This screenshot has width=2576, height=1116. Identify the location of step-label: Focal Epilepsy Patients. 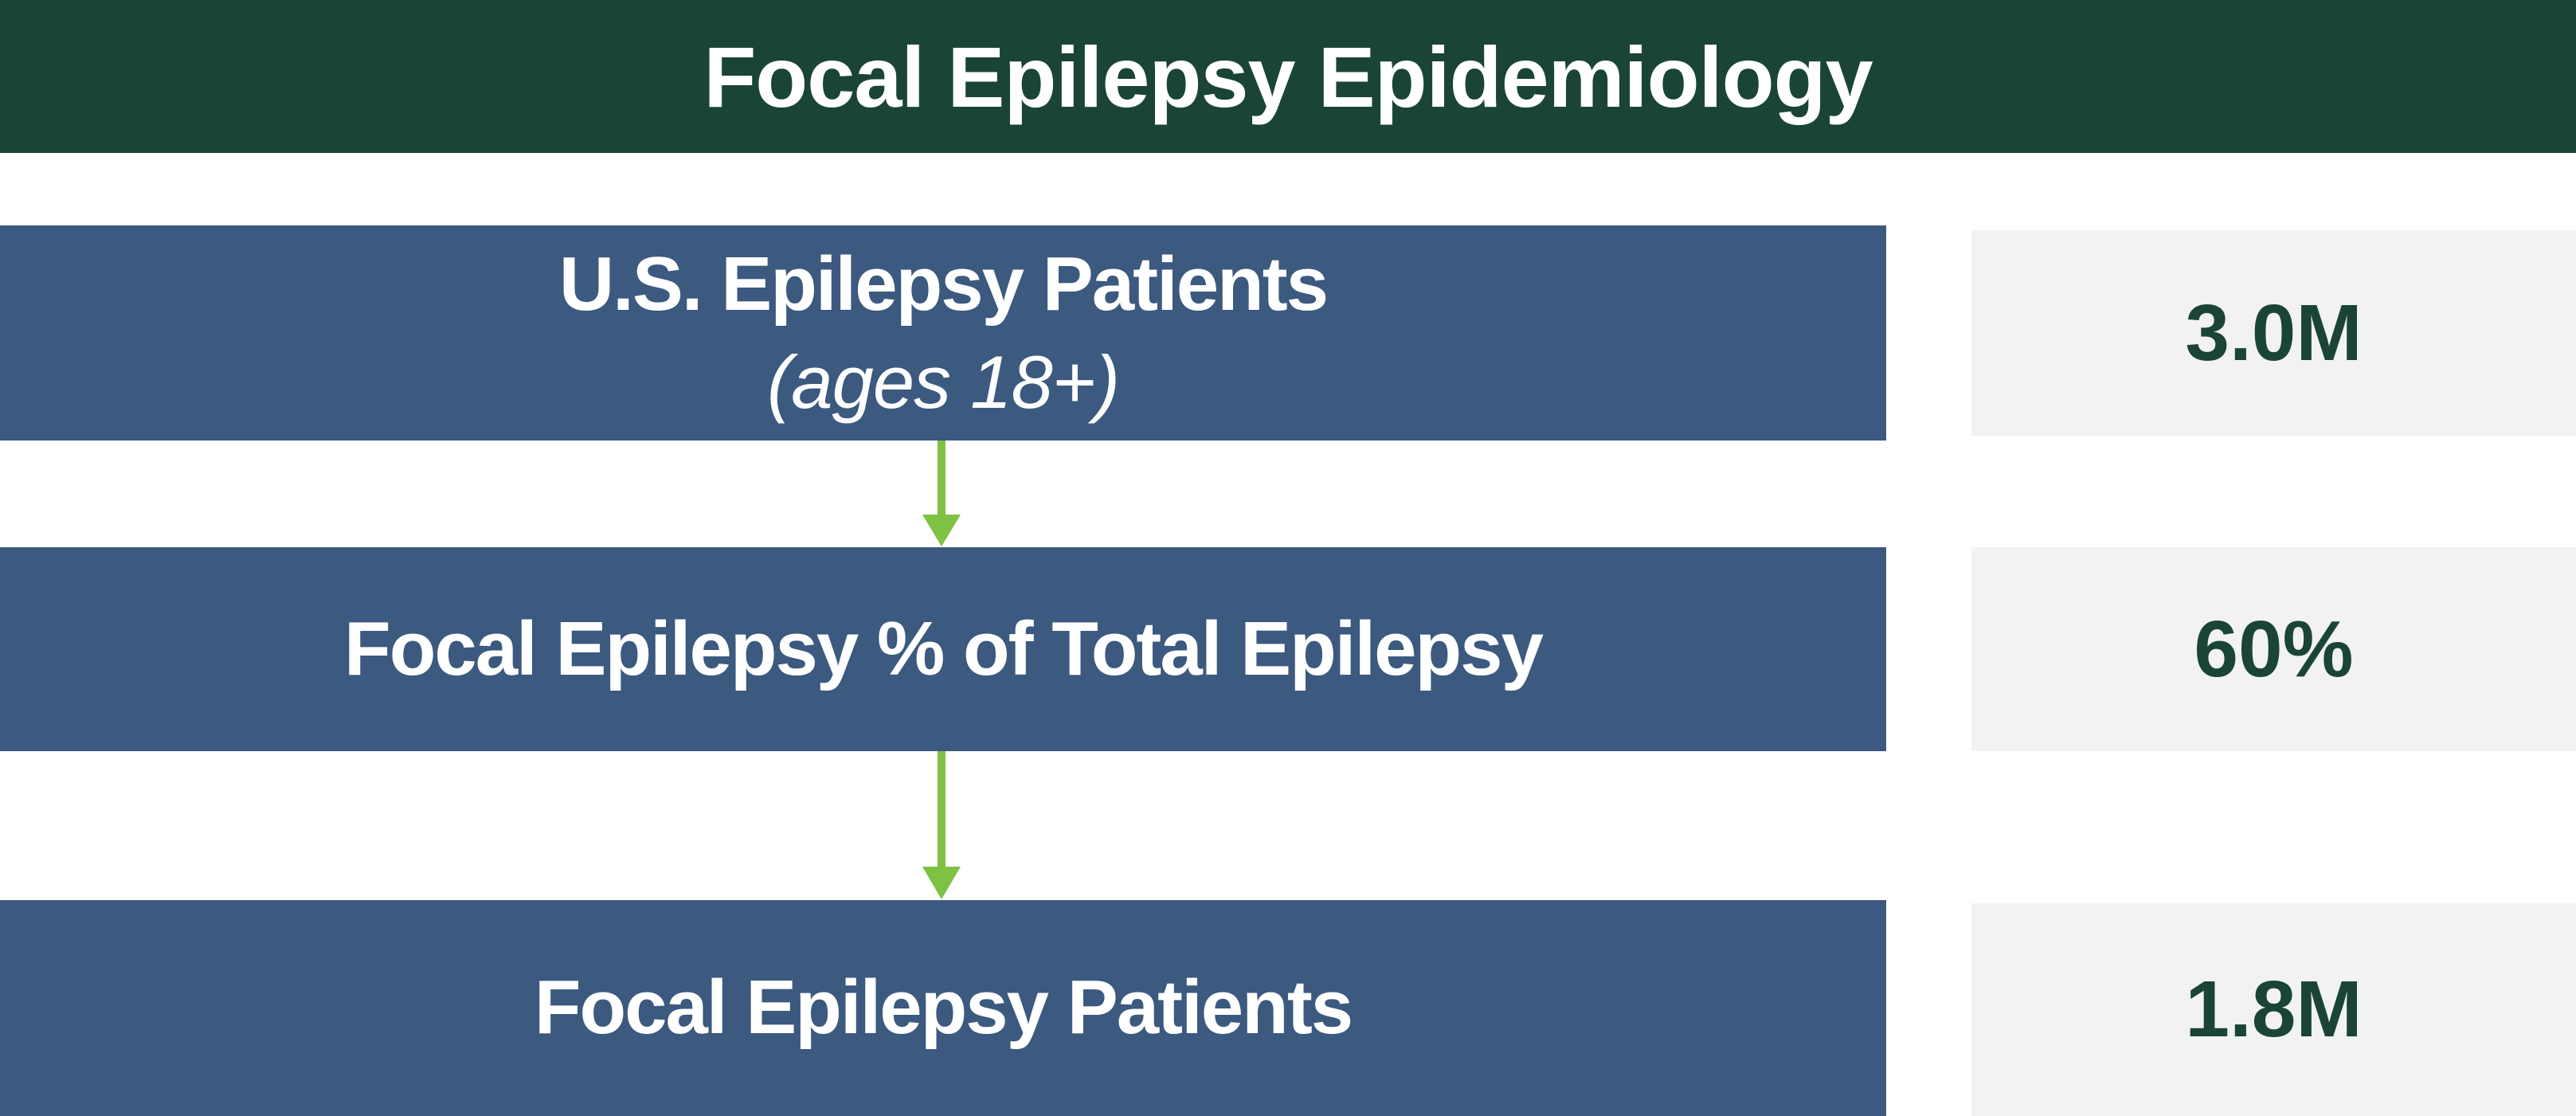
(943, 1008).